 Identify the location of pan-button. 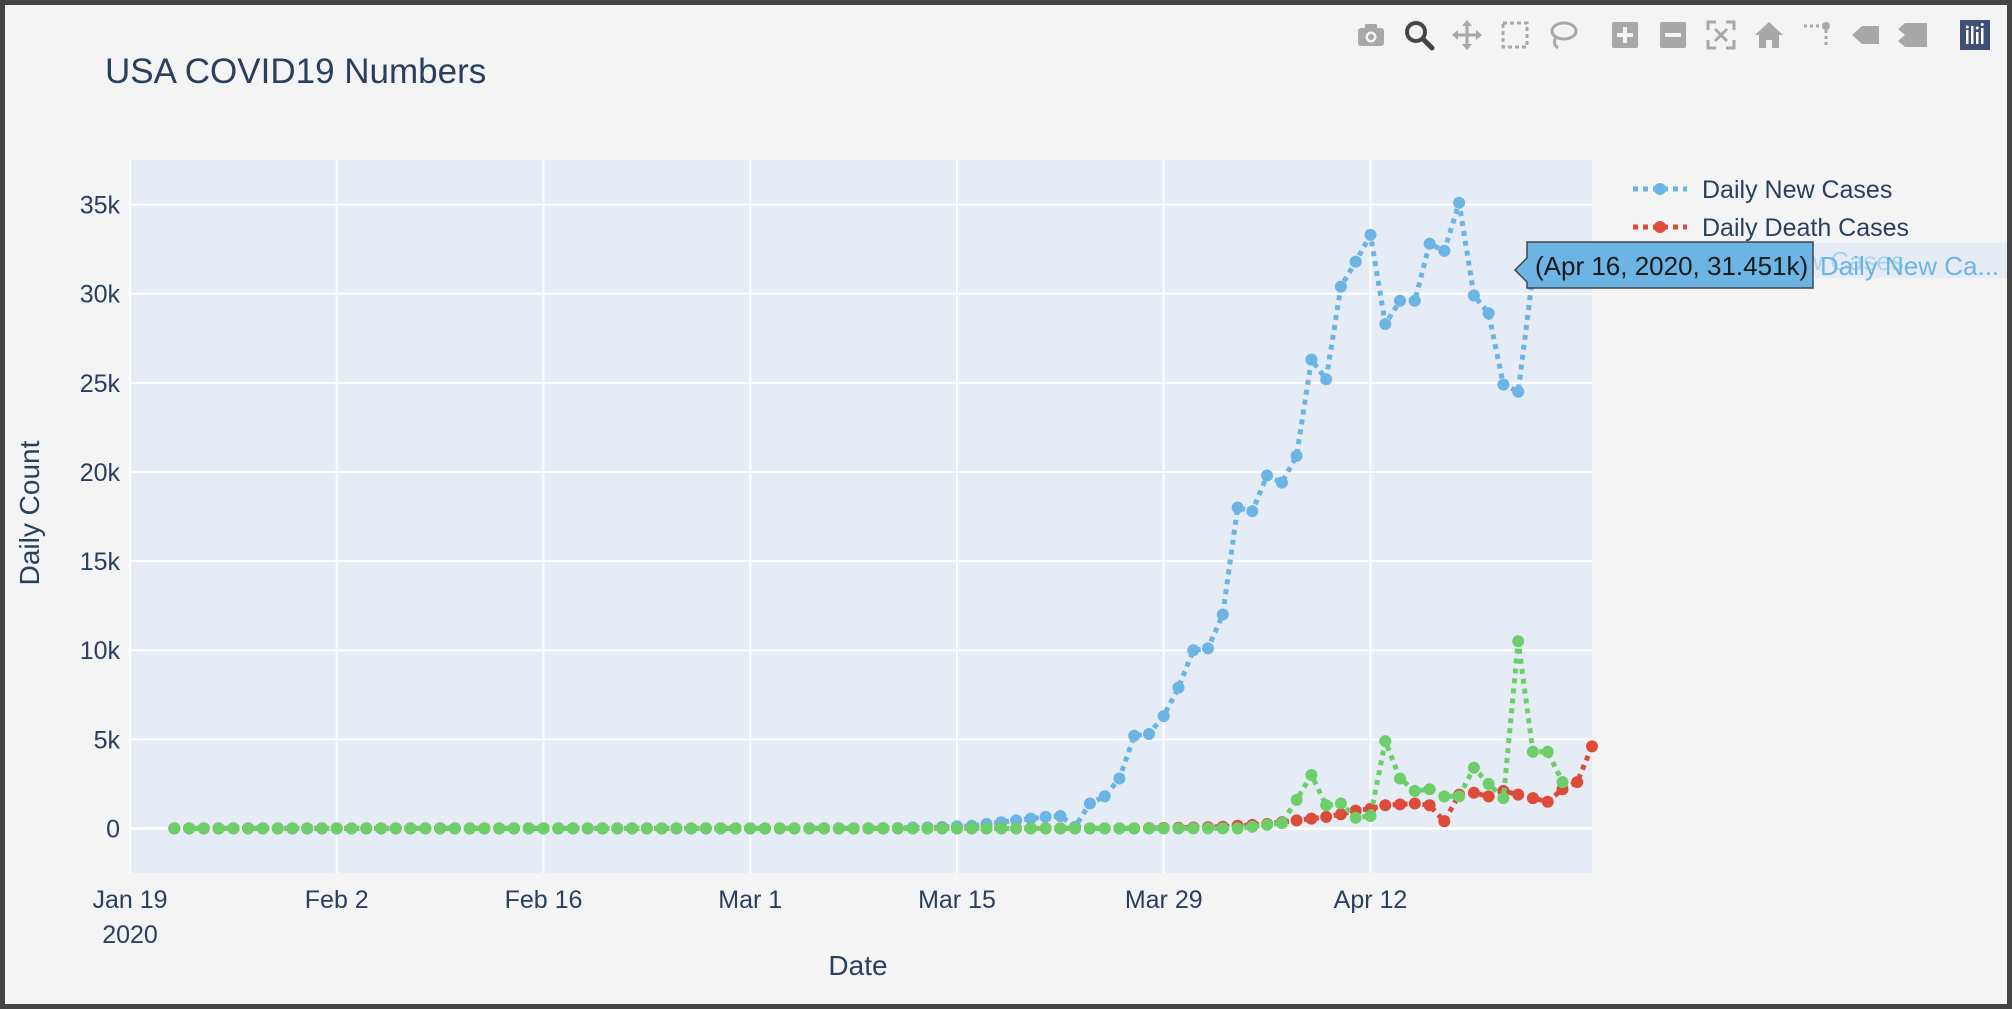
(1467, 35).